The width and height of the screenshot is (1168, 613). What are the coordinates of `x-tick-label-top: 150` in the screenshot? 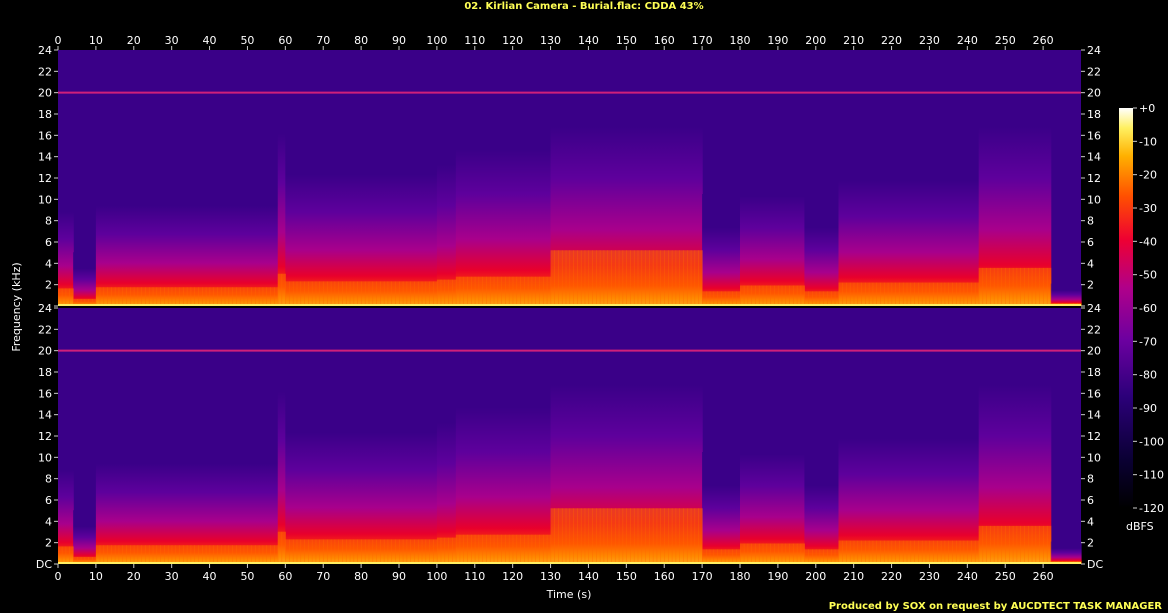 It's located at (626, 40).